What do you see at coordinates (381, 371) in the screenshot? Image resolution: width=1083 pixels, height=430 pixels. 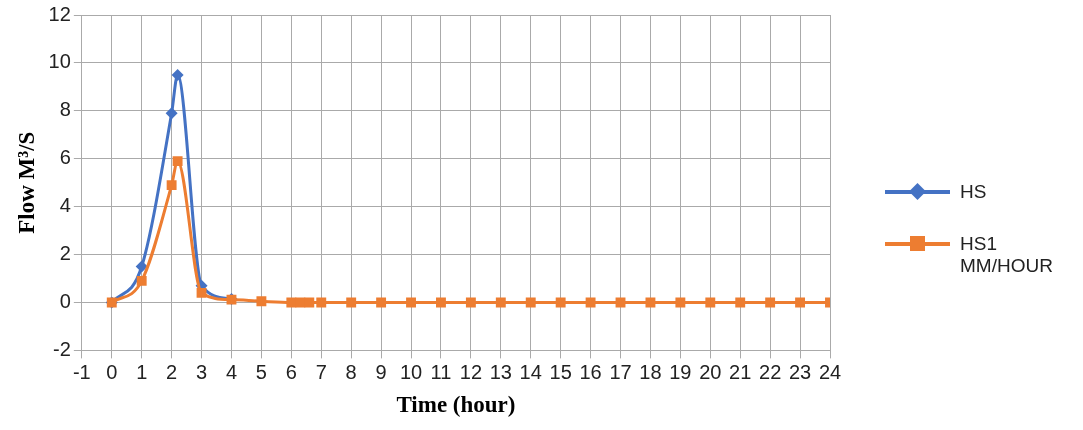 I see `x-tick-label: 9` at bounding box center [381, 371].